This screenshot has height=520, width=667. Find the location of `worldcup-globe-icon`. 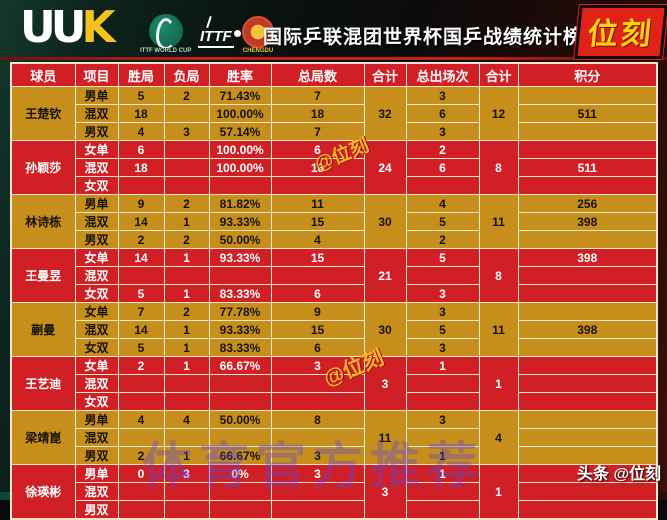

worldcup-globe-icon is located at coordinates (165, 31).